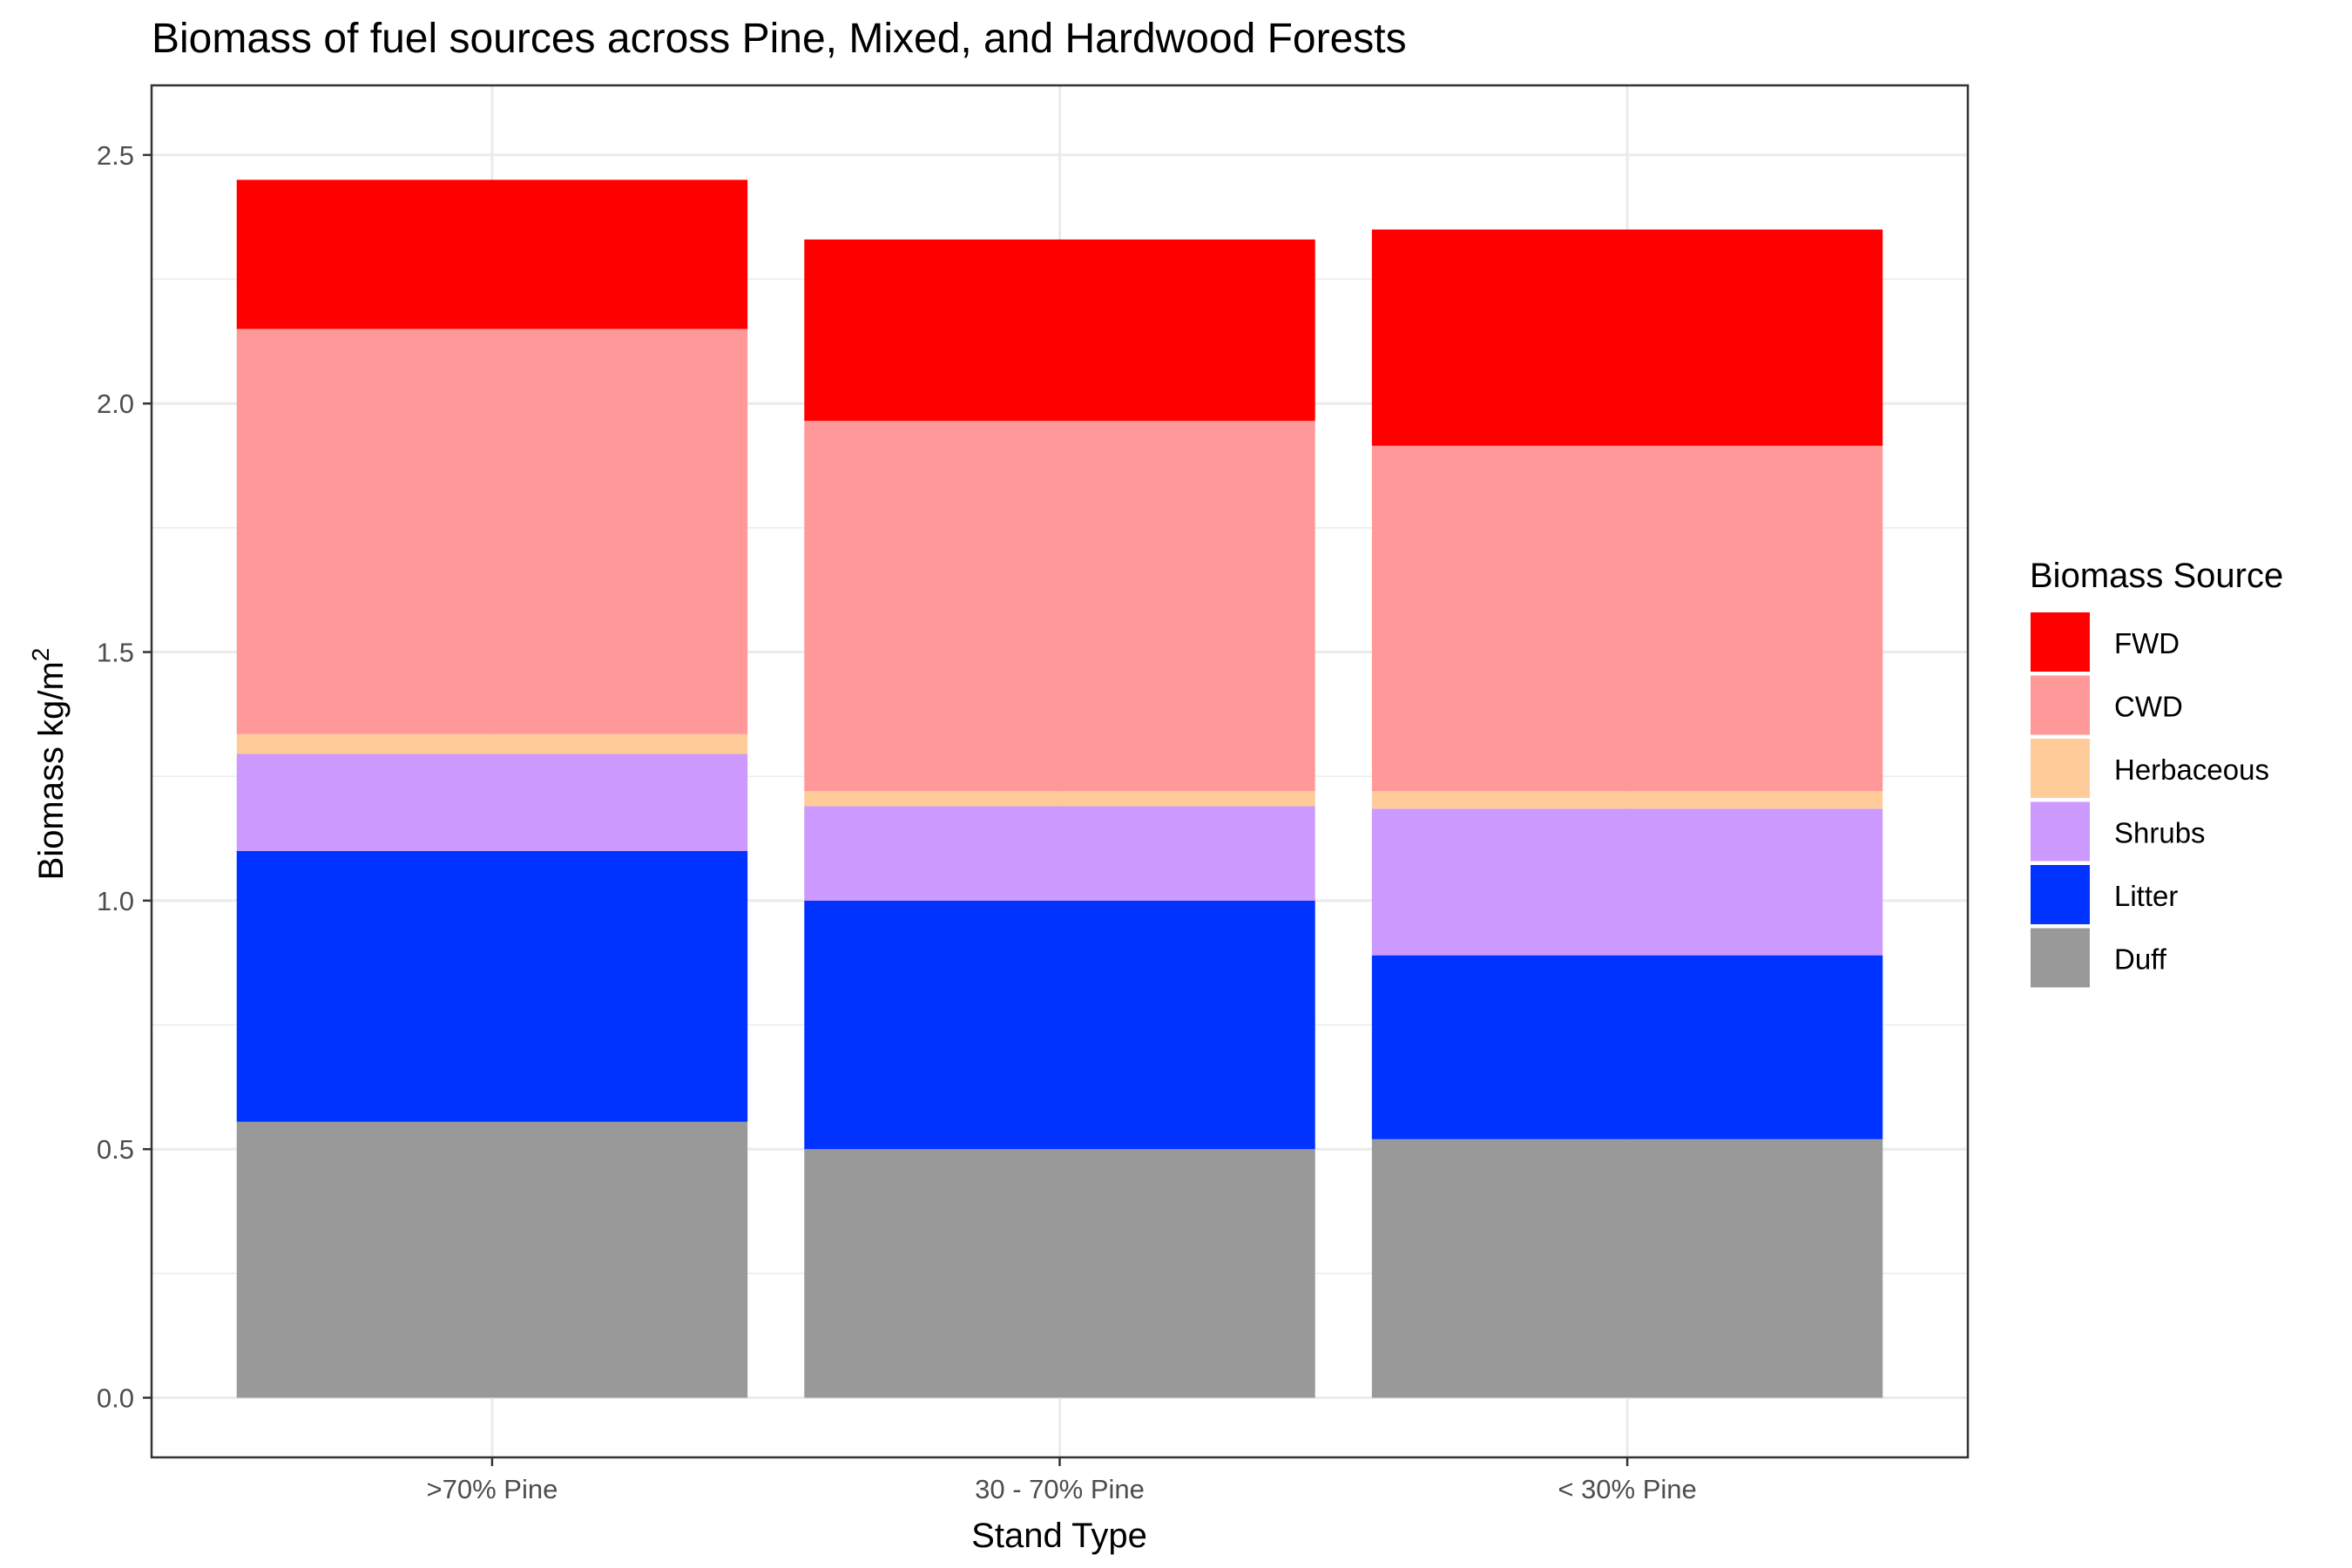  I want to click on legend-label: FWD, so click(2147, 643).